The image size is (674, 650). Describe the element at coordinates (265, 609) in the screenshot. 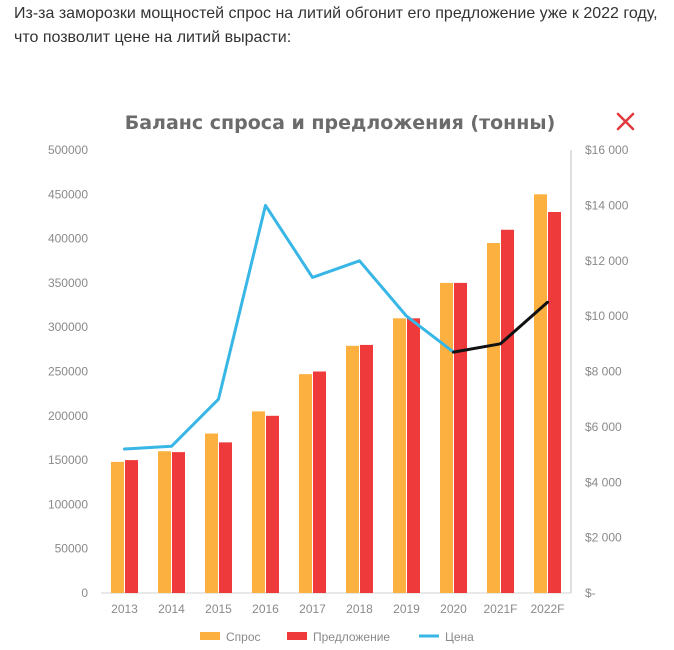

I see `x-tick-label: 2016` at that location.